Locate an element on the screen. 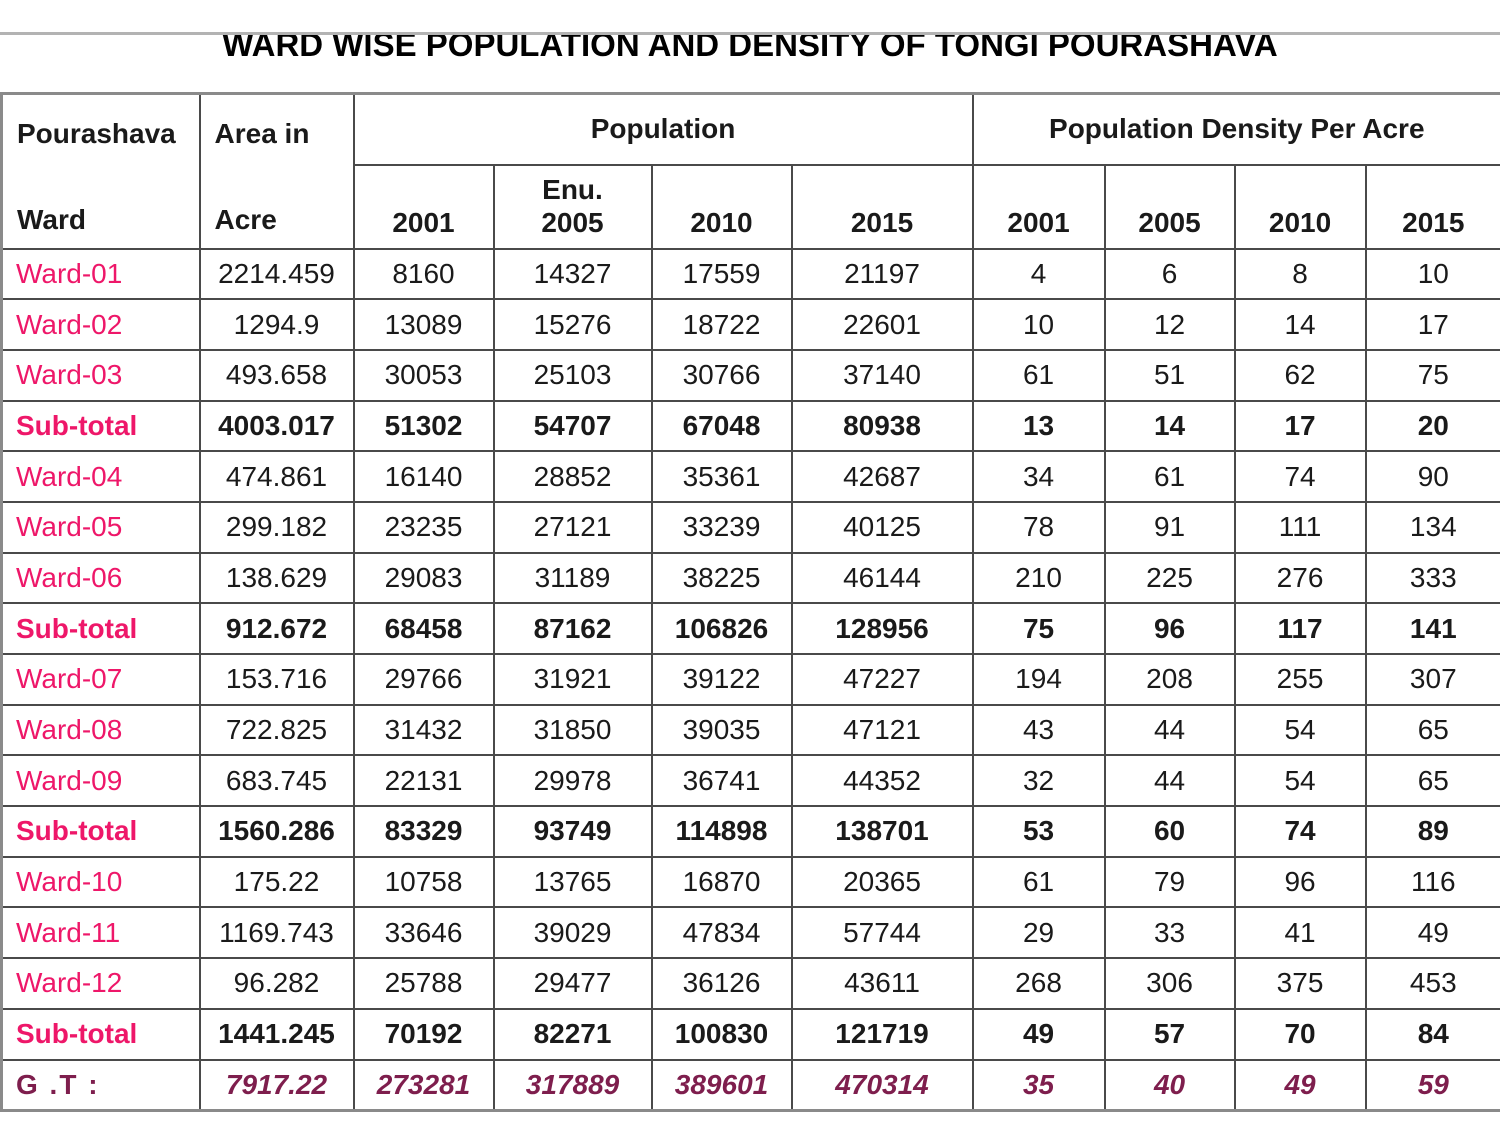 The image size is (1500, 1125). density-cell: 54 is located at coordinates (1300, 781).